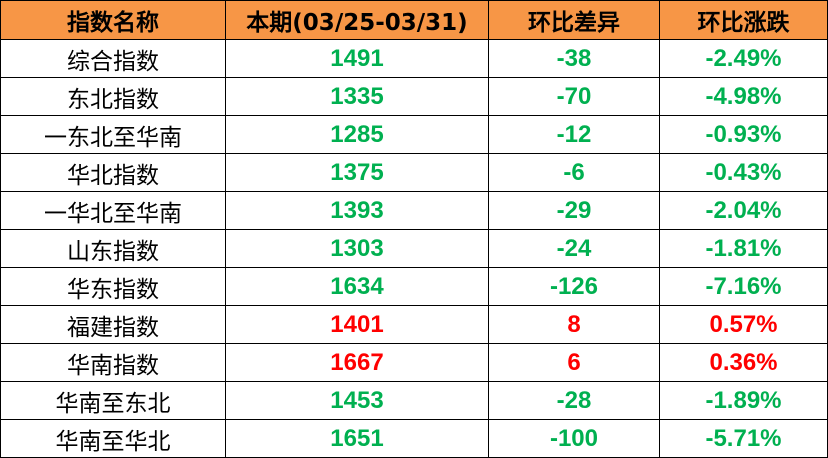 The height and width of the screenshot is (458, 828). What do you see at coordinates (743, 362) in the screenshot?
I see `pct-cell: 0.36%` at bounding box center [743, 362].